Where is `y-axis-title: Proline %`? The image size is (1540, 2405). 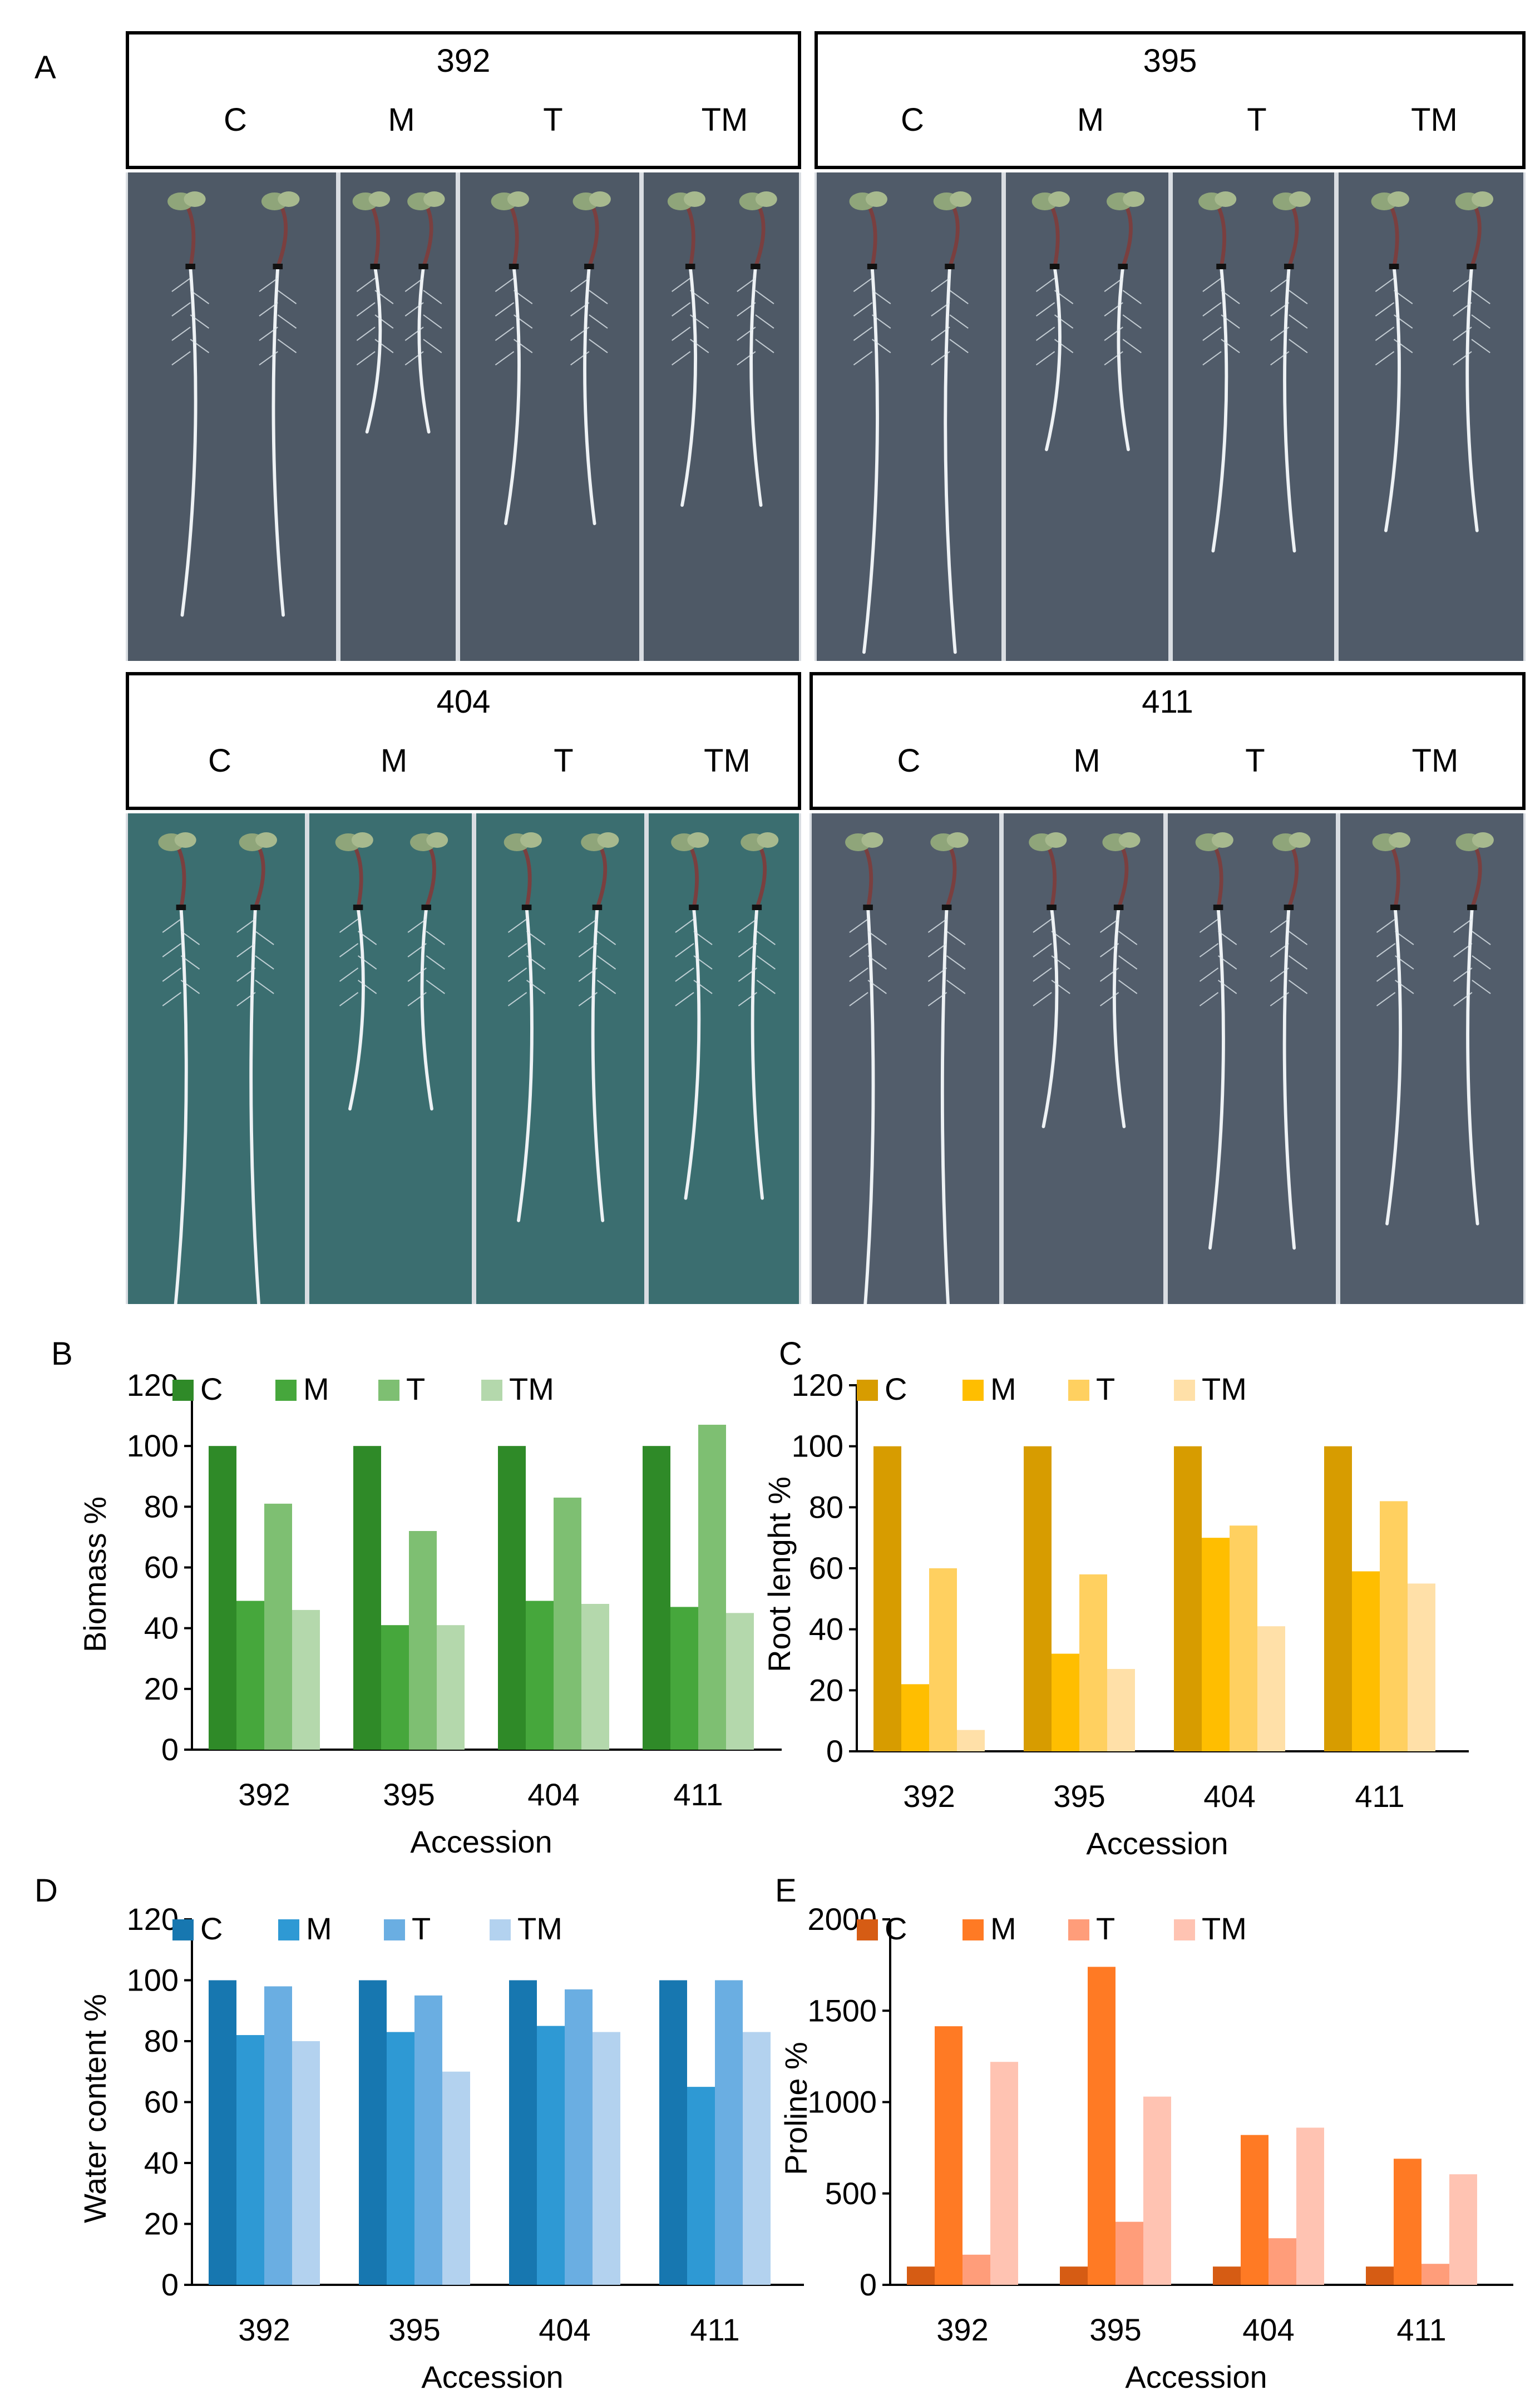 y-axis-title: Proline % is located at coordinates (795, 2108).